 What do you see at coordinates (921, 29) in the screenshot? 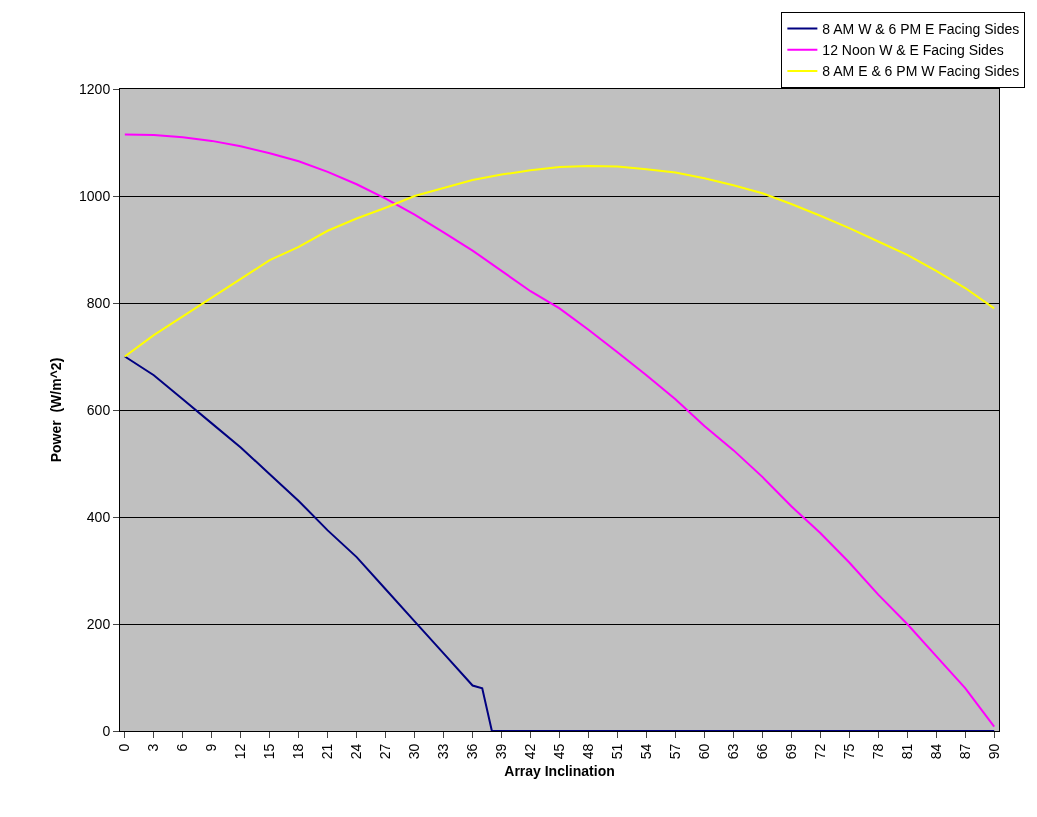
I see `legend-label: 8 AM W & 6 PM E Facing Sides` at bounding box center [921, 29].